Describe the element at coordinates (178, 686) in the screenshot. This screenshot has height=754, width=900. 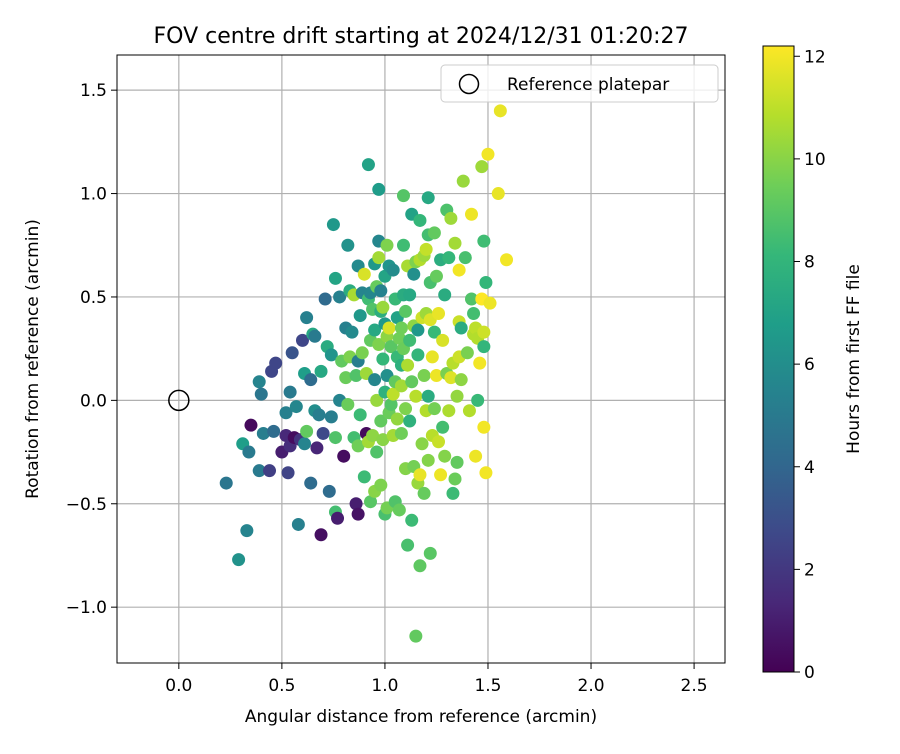
I see `x-tick-label: 0.0` at that location.